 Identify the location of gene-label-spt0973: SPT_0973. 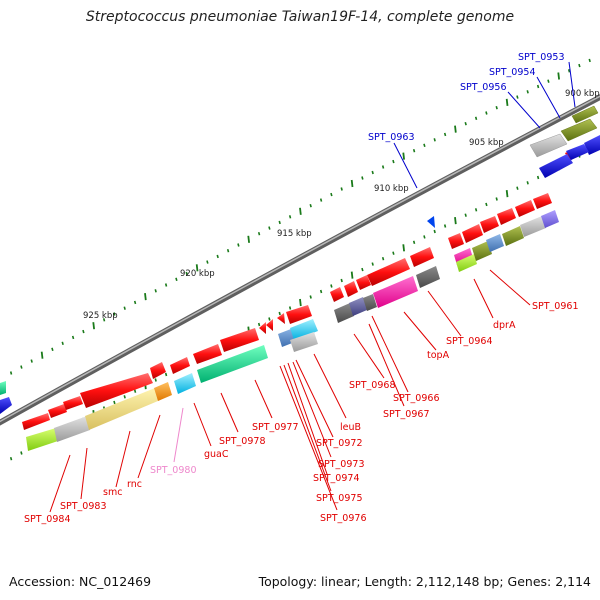
(341, 464).